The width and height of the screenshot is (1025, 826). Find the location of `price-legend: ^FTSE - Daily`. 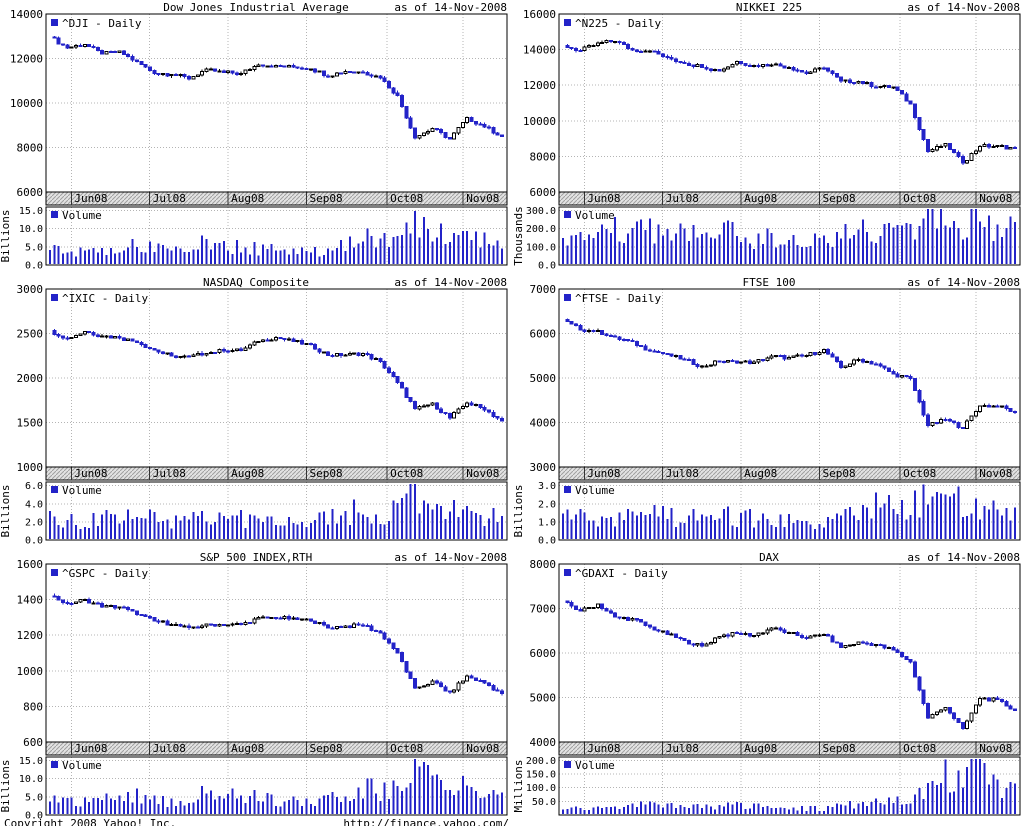

price-legend: ^FTSE - Daily is located at coordinates (612, 298).